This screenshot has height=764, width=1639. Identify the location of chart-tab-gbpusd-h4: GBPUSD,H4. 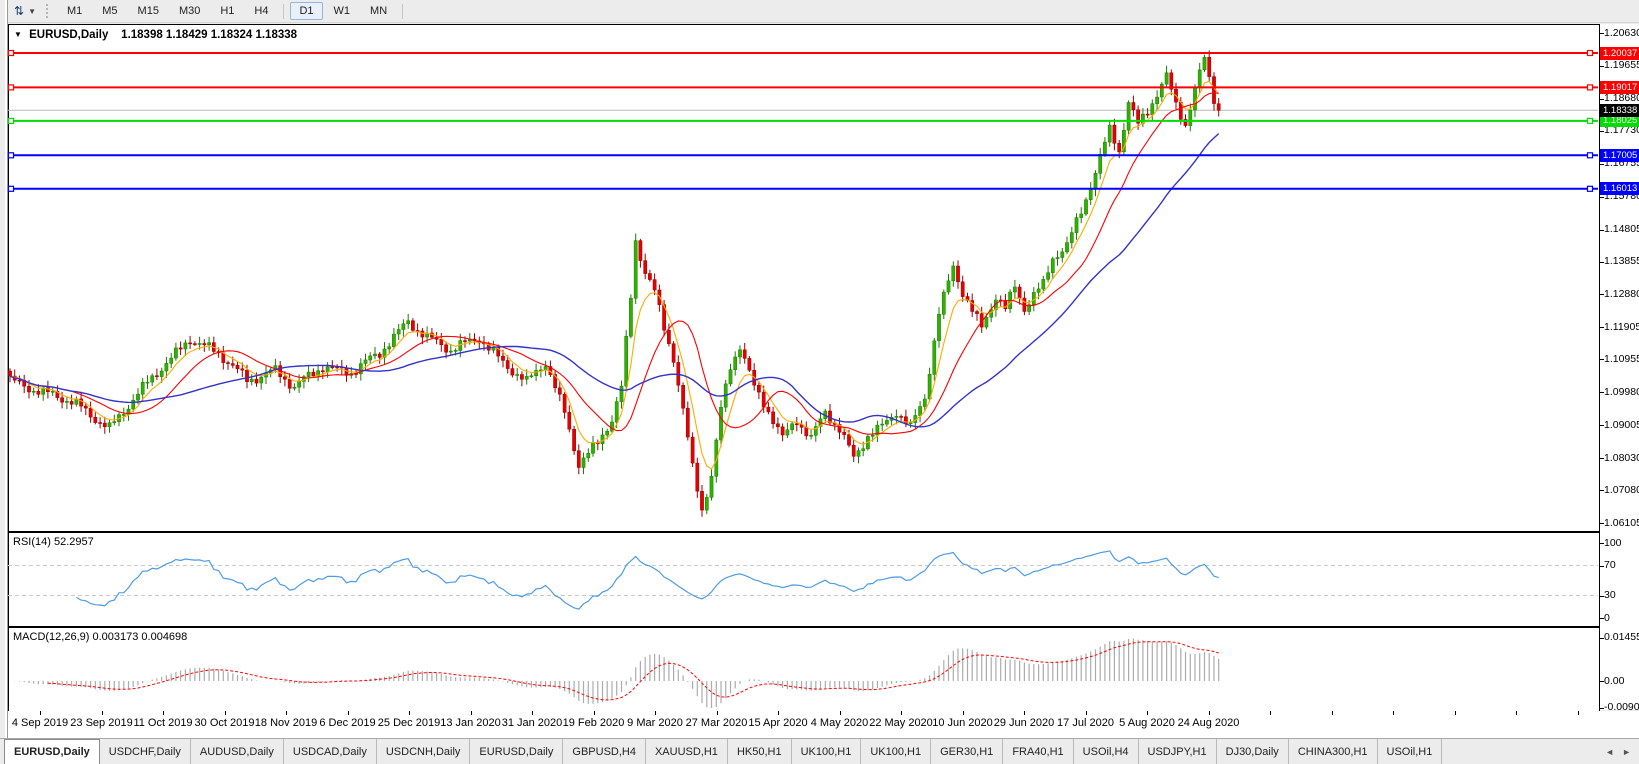
(604, 751).